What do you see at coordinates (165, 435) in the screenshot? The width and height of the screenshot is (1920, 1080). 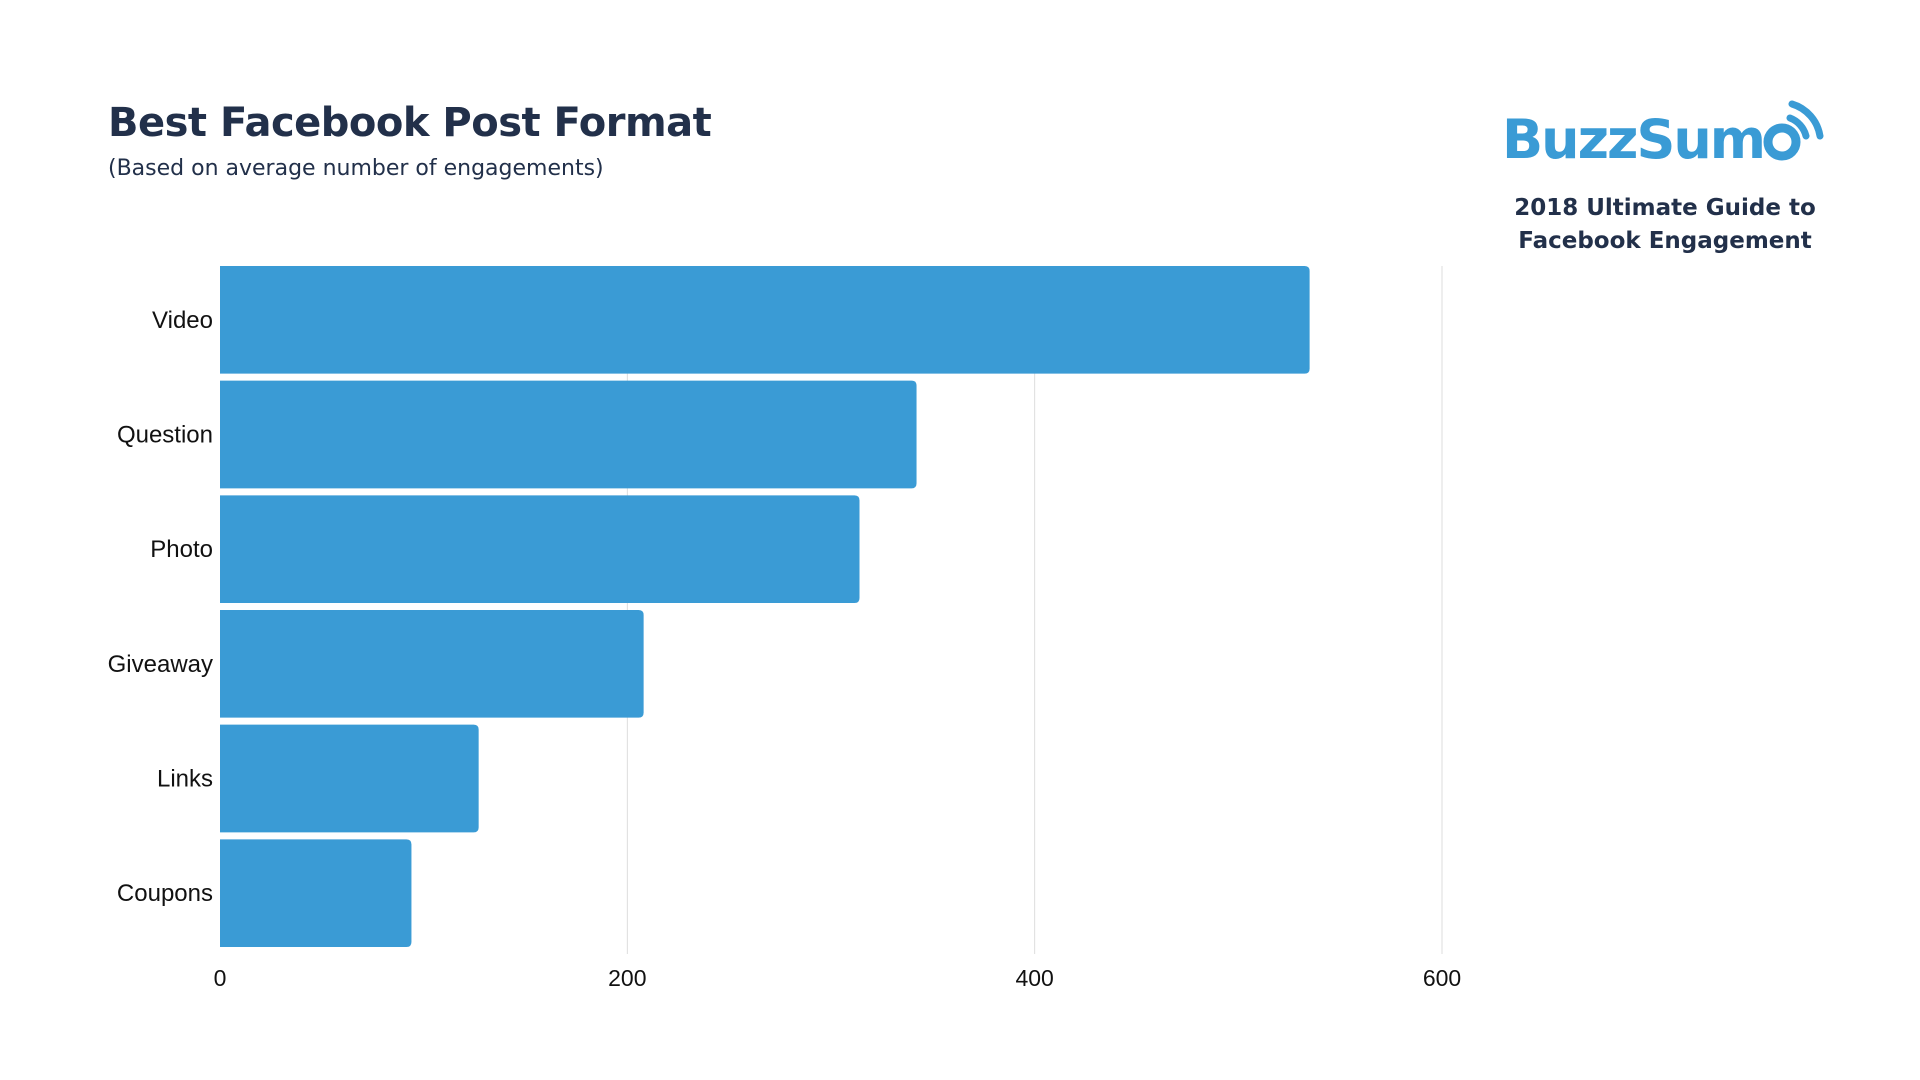 I see `category-label: Question` at bounding box center [165, 435].